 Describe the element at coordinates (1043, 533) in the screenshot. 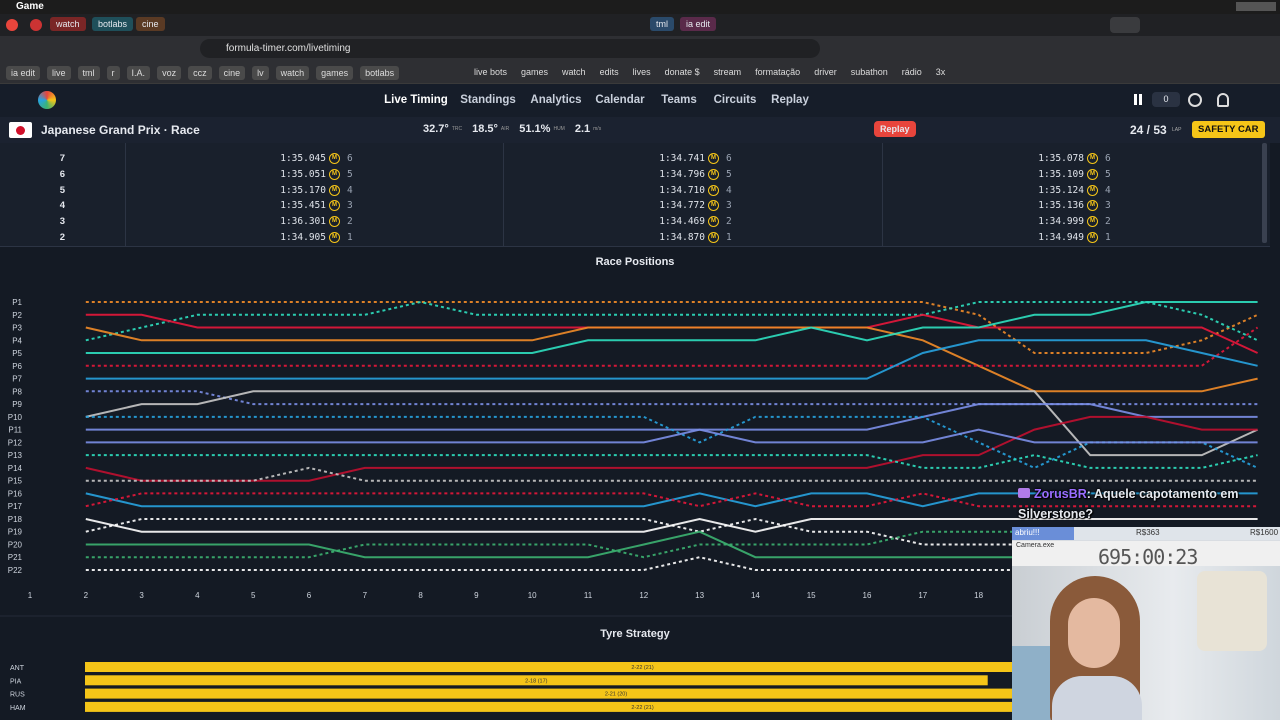

I see `goal-progress` at that location.